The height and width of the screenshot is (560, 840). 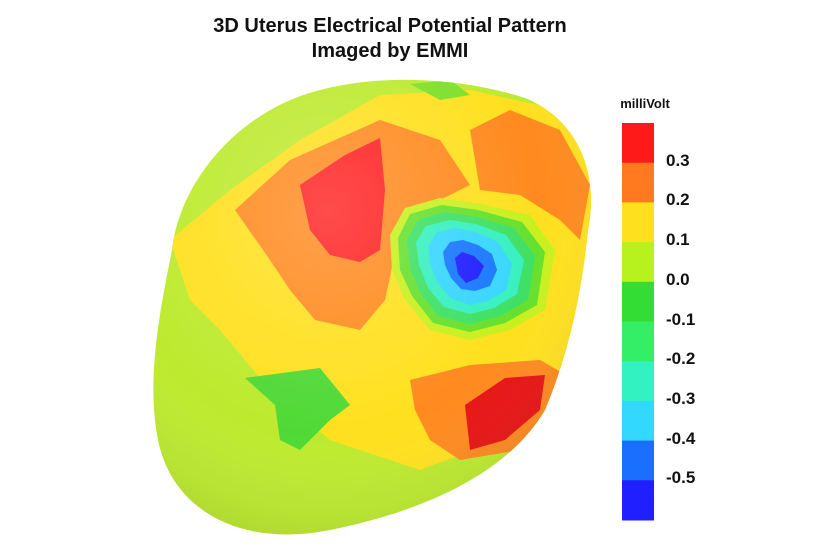 I want to click on colorbar-tick-label: 0.3, so click(x=678, y=160).